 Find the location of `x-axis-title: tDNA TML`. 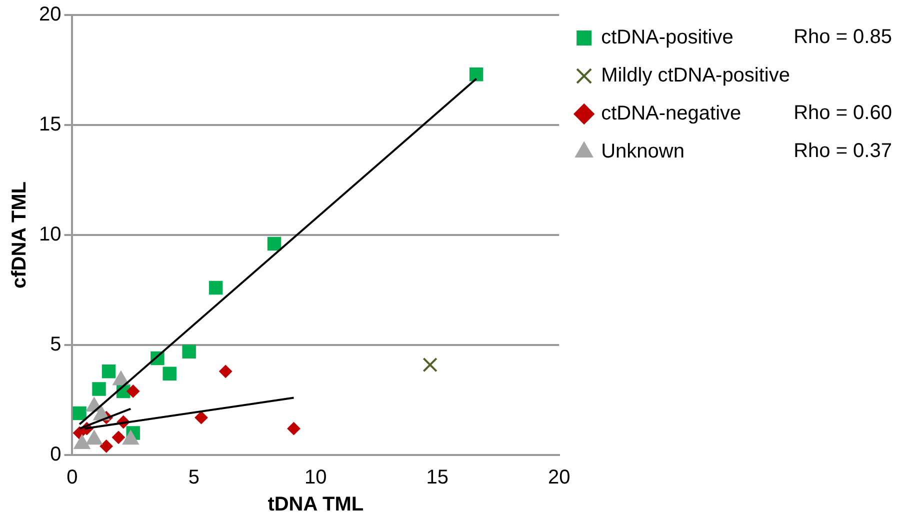

x-axis-title: tDNA TML is located at coordinates (316, 505).